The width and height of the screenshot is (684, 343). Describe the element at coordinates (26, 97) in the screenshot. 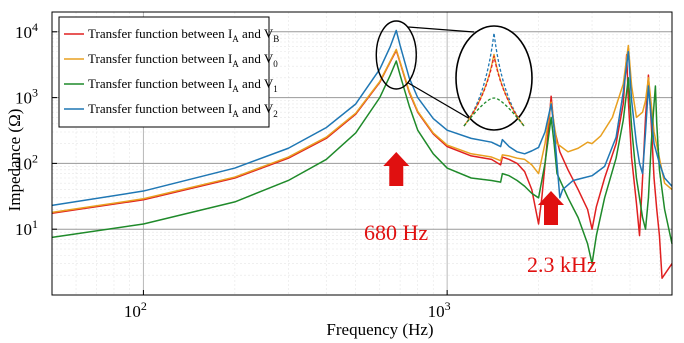

I see `y-tick-label: 10³` at that location.